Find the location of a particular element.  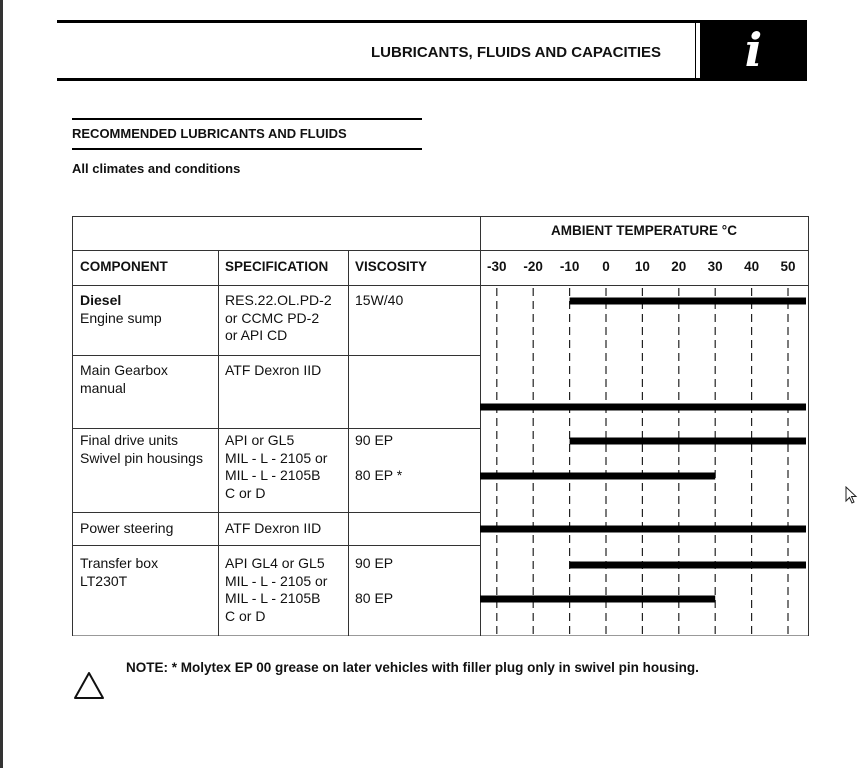

temp-tick-label: 10 is located at coordinates (642, 266).